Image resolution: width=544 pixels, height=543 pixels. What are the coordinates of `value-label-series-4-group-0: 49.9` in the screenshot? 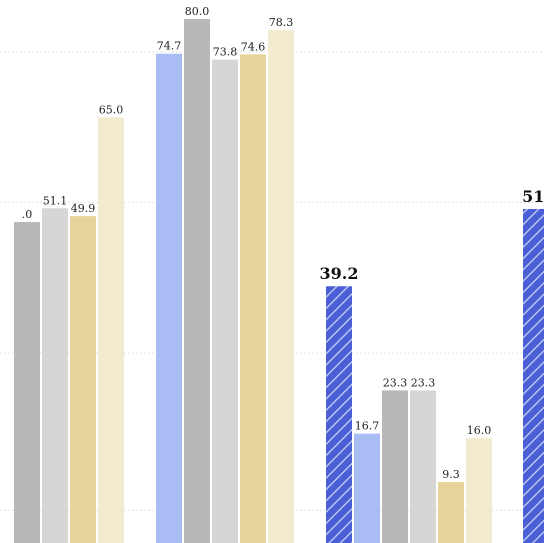 It's located at (83, 208).